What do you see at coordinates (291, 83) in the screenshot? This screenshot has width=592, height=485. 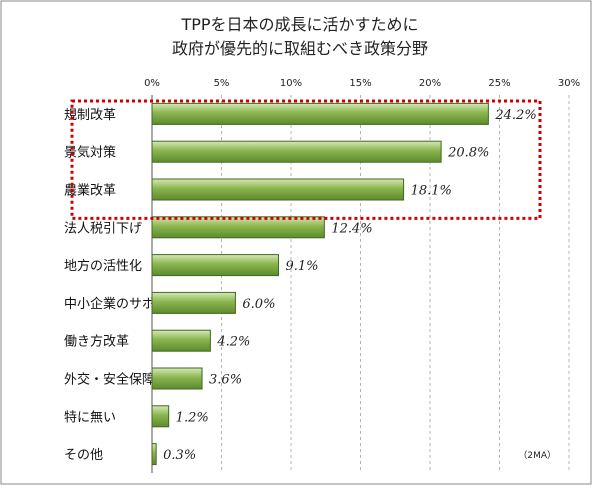 I see `x-tick-label: 10%` at bounding box center [291, 83].